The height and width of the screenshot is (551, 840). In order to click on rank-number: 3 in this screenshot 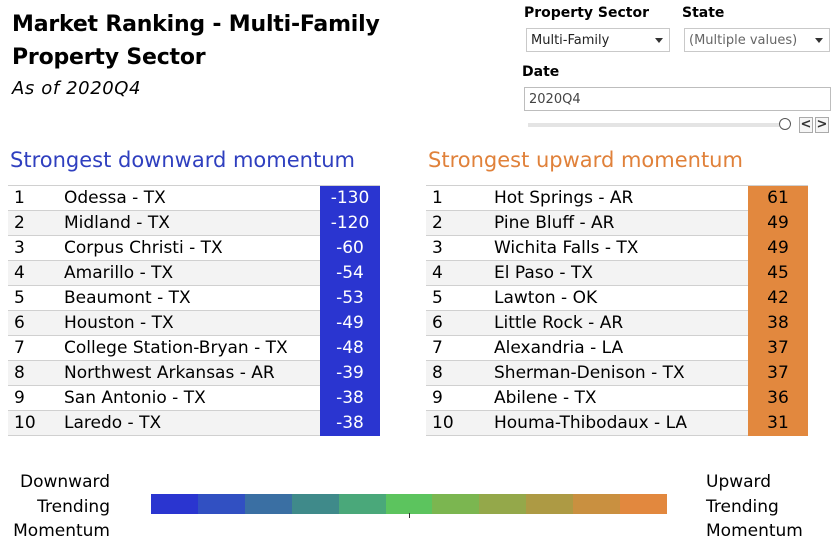, I will do `click(19, 248)`.